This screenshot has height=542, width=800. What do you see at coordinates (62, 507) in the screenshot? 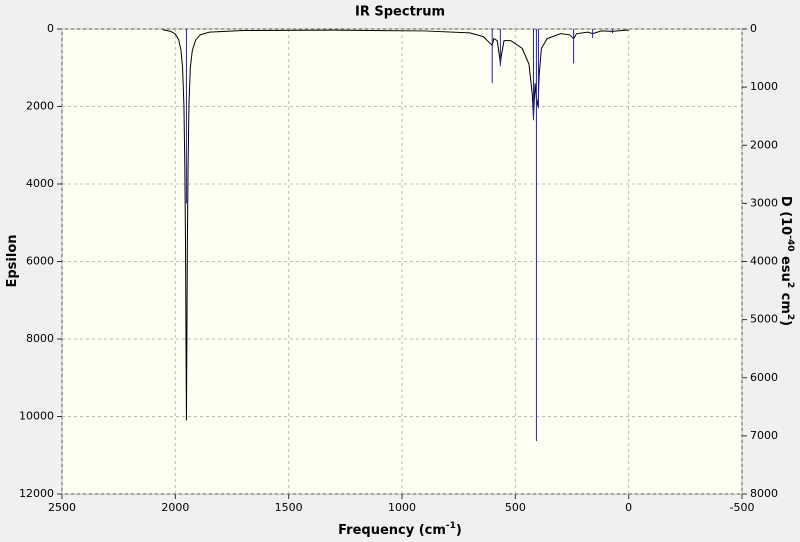
I see `x-tick-label: 2500` at bounding box center [62, 507].